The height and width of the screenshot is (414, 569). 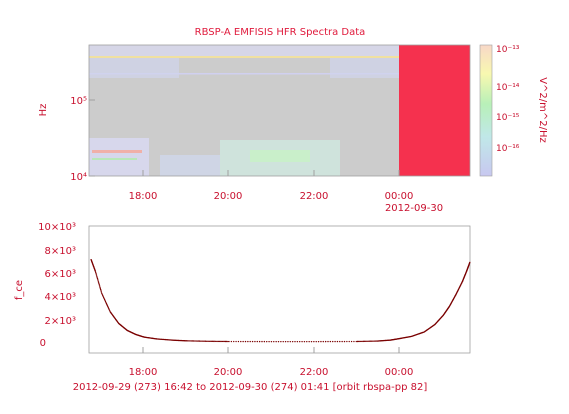 What do you see at coordinates (60, 321) in the screenshot?
I see `fce-ytick-2k: 2×10³` at bounding box center [60, 321].